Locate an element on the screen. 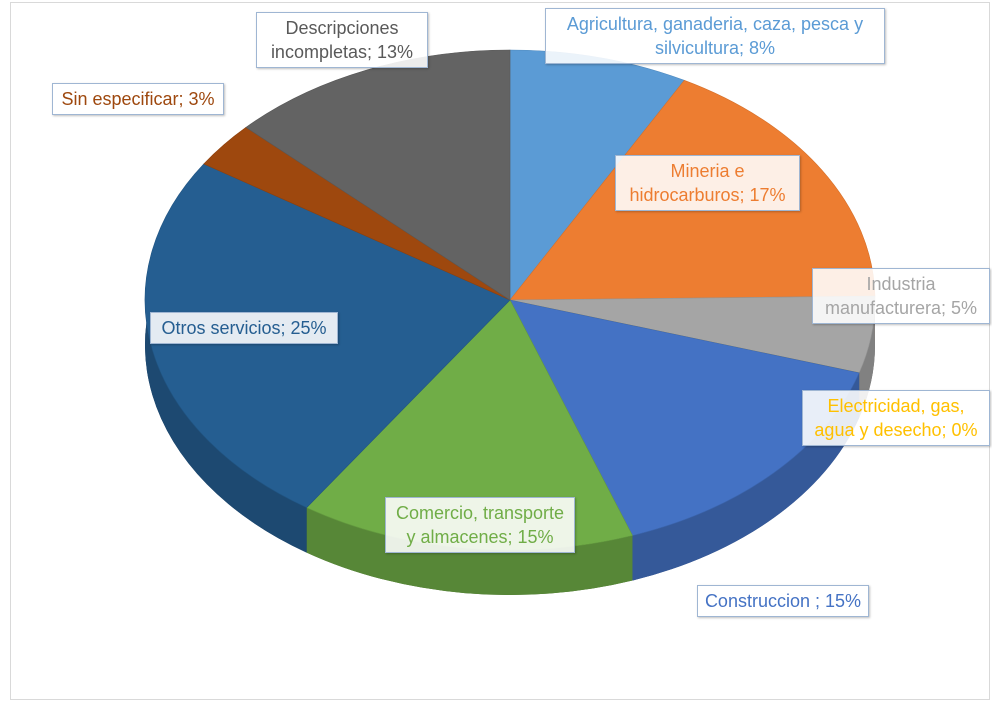 The width and height of the screenshot is (992, 702). label-category: Comercio, transporte y almacenes; is located at coordinates (480, 525).